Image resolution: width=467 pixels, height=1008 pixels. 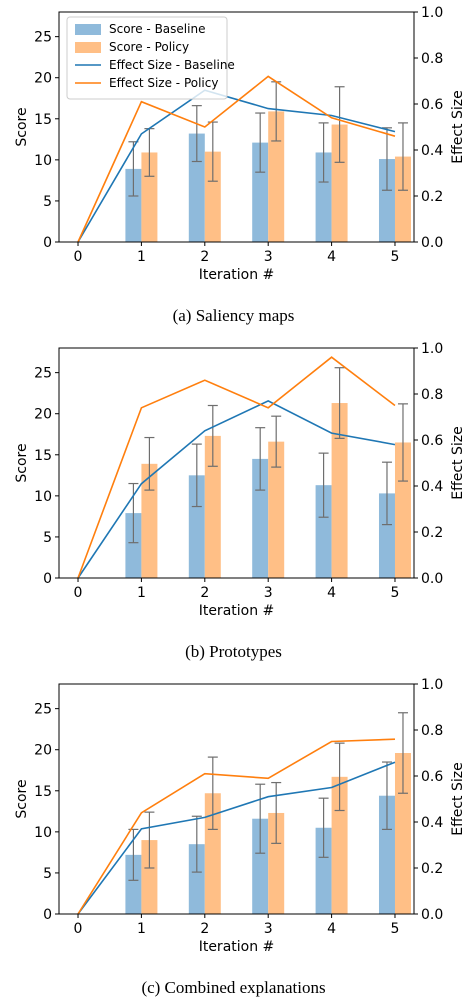 I want to click on legend-item-2-label: Effect Size - Baseline, so click(x=172, y=65).